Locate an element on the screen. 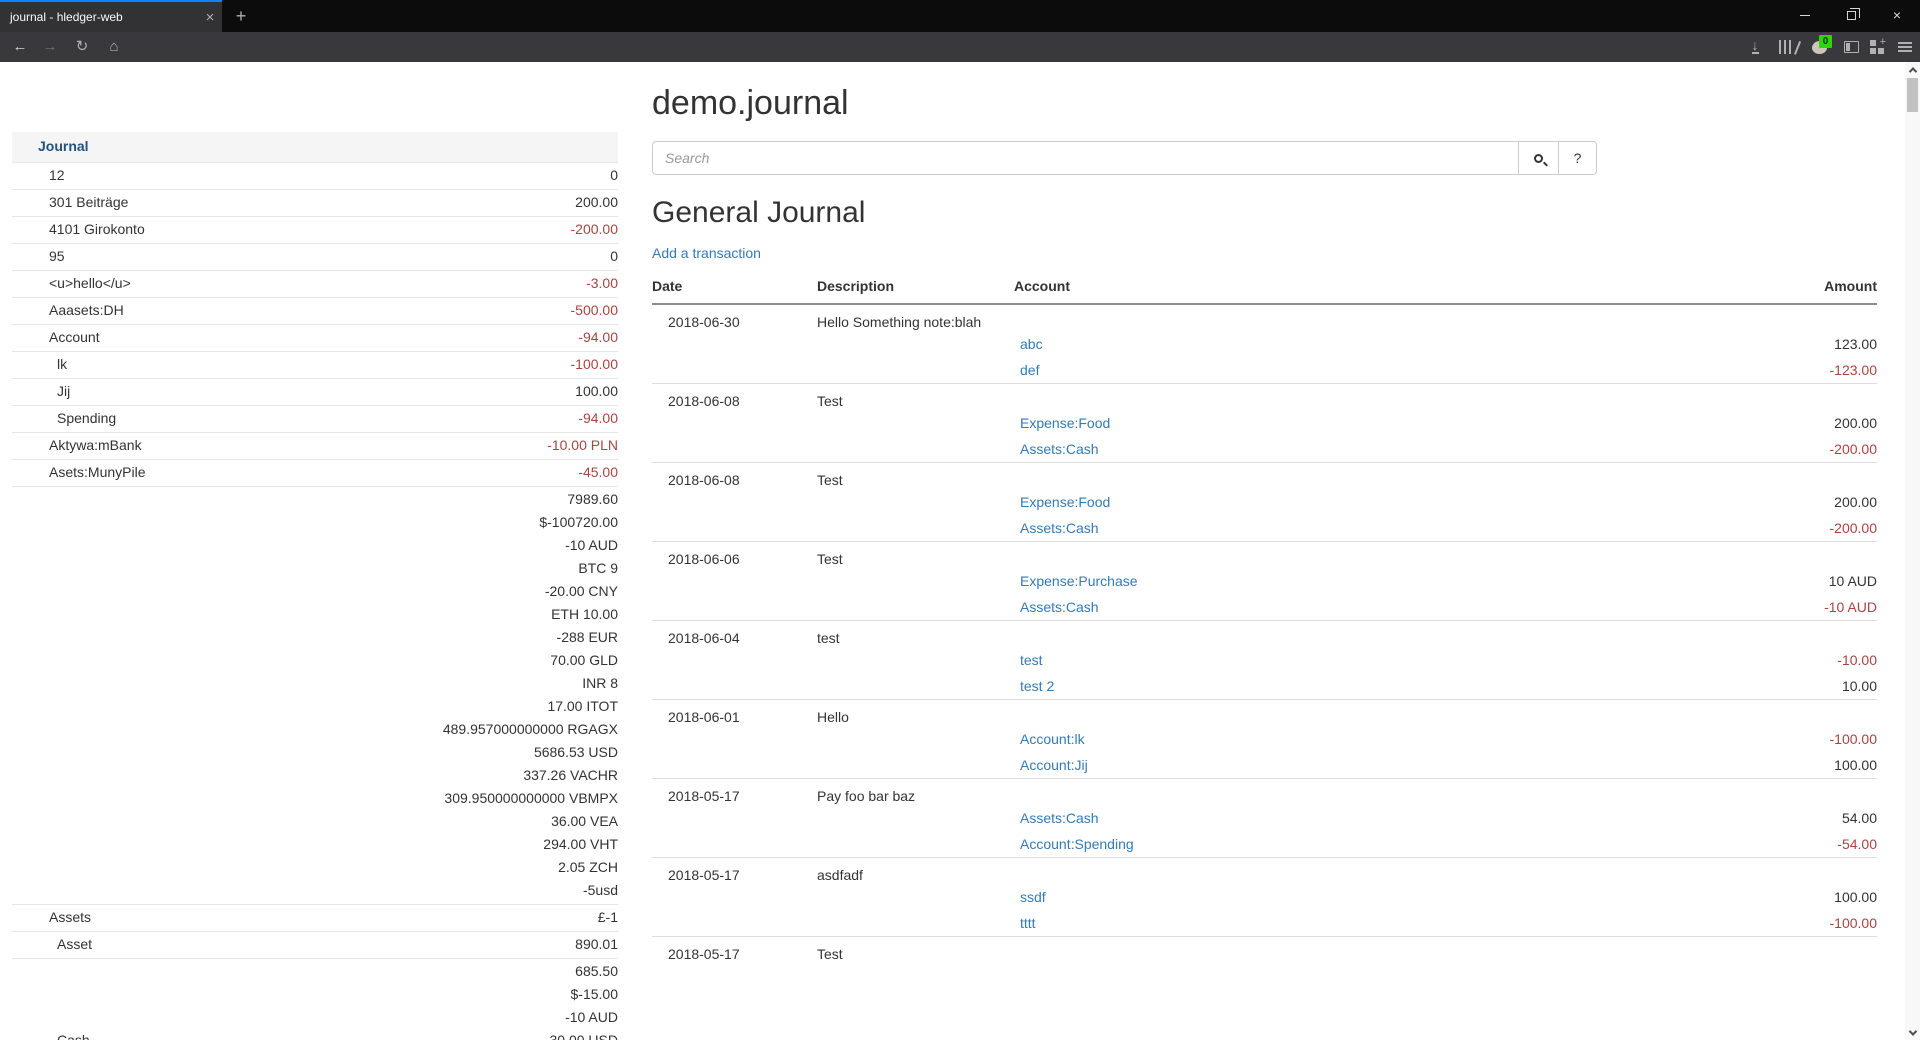  journal-search-button is located at coordinates (1539, 158).